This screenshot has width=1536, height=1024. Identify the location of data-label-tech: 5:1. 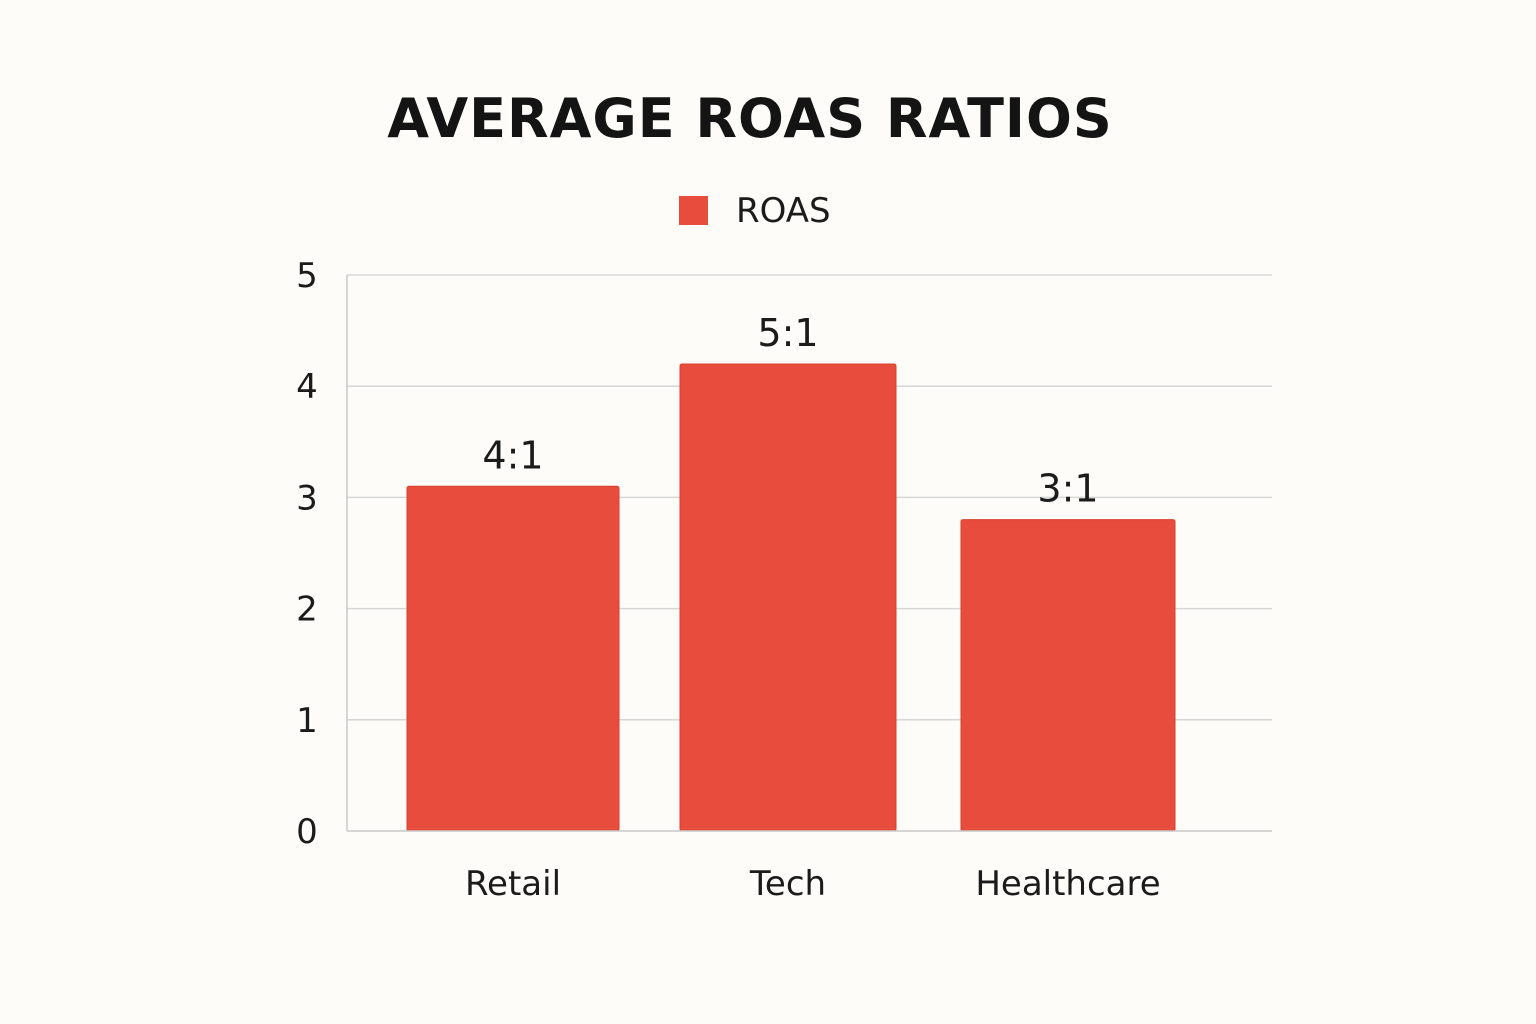
(787, 333).